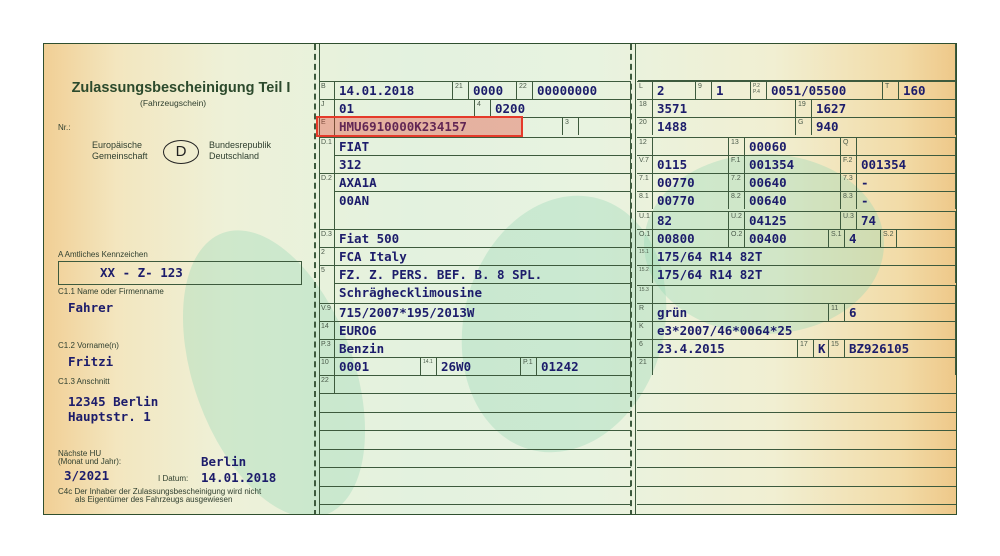  What do you see at coordinates (804, 126) in the screenshot?
I see `field-label-g: G` at bounding box center [804, 126].